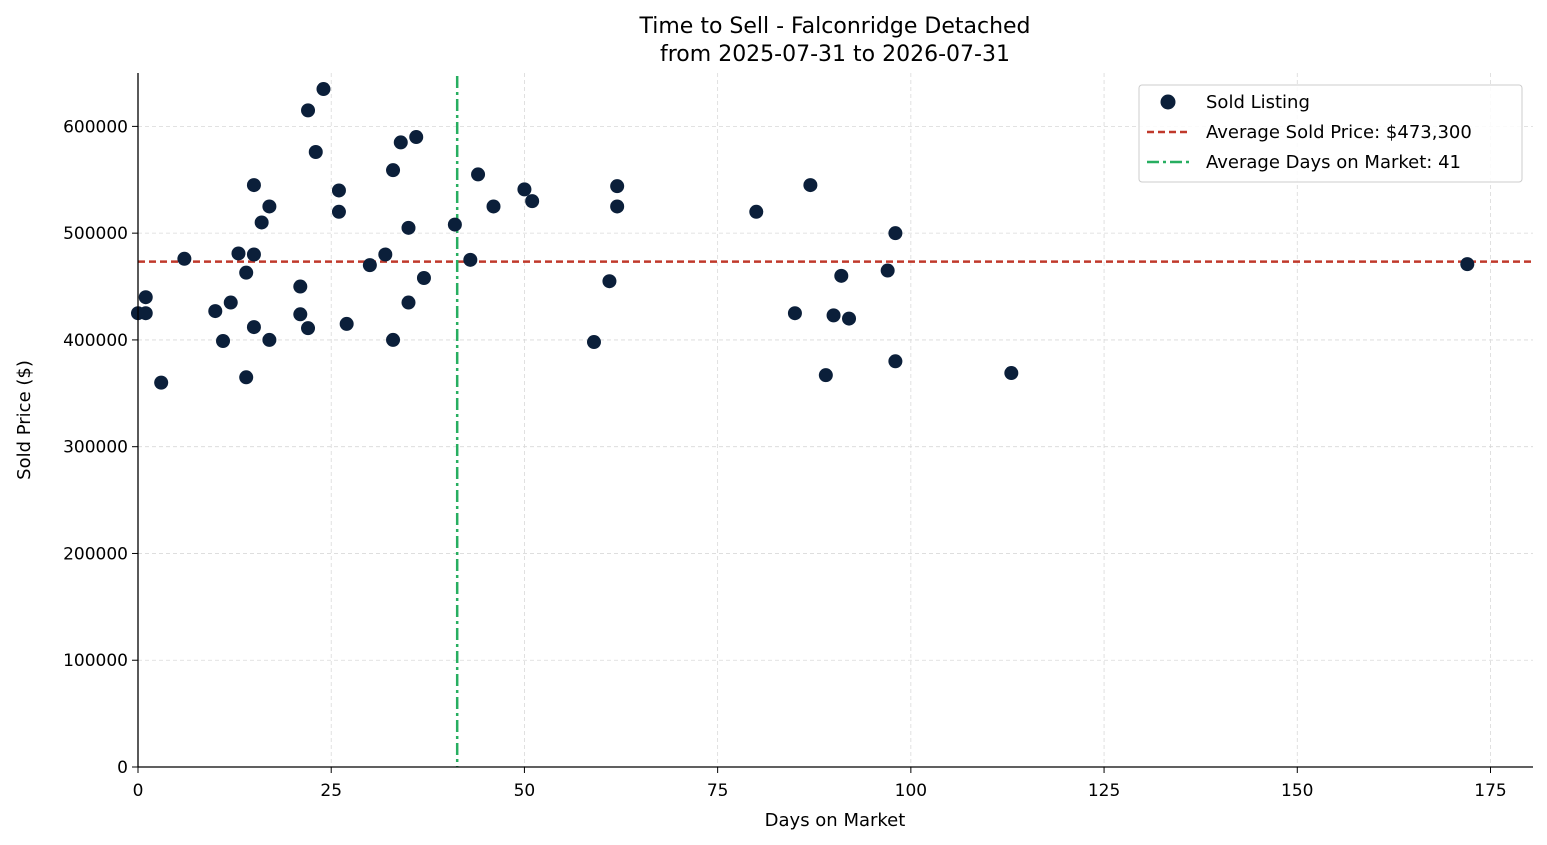 The width and height of the screenshot is (1547, 845). Describe the element at coordinates (95, 341) in the screenshot. I see `y-tick-label: 400000` at that location.